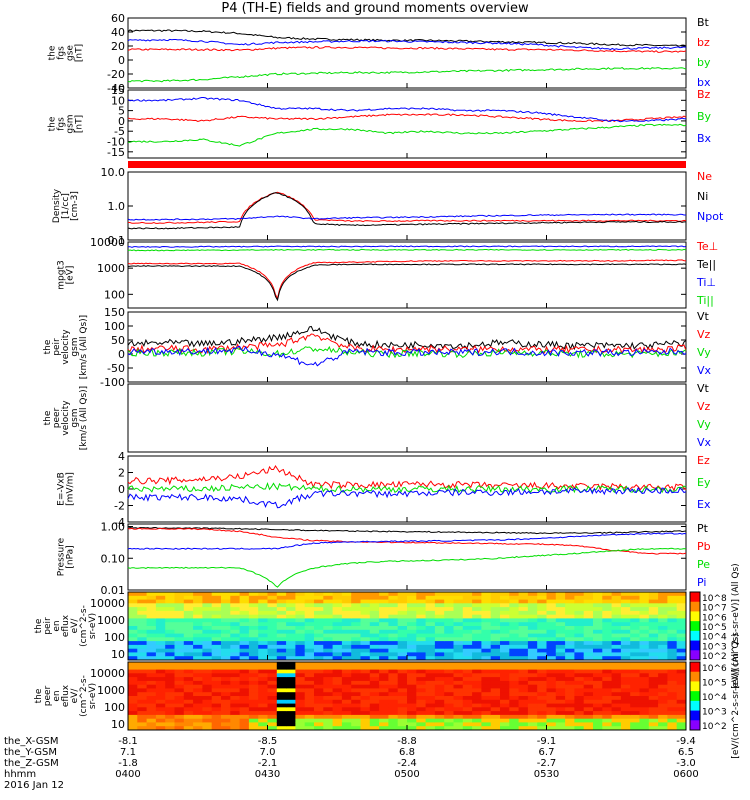 The width and height of the screenshot is (750, 800). I want to click on y-tick-label: -10, so click(116, 142).